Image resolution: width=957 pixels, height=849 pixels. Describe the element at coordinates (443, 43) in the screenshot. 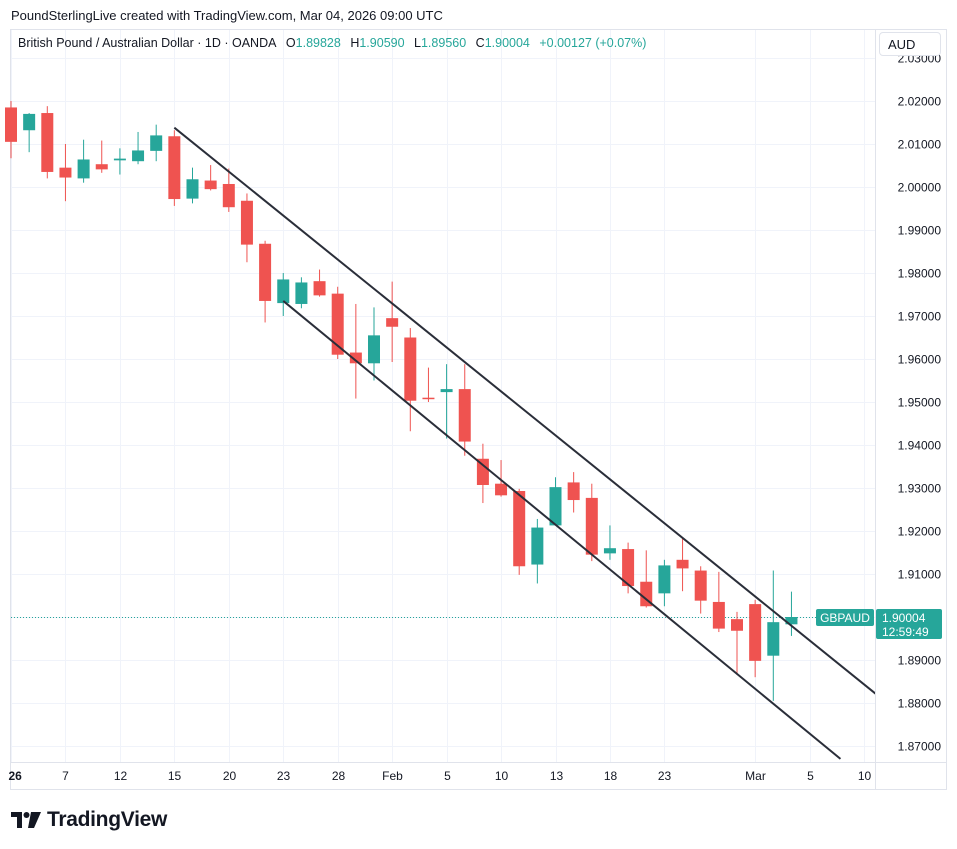

I see `low-value: 1.89560` at that location.